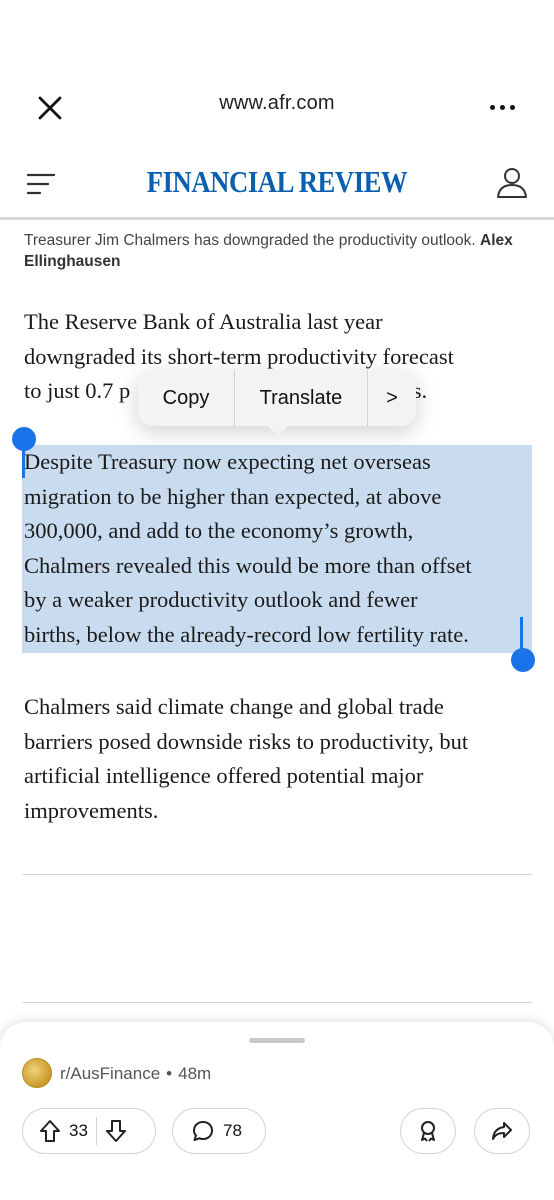  Describe the element at coordinates (277, 103) in the screenshot. I see `url-display: www.afr.com` at that location.